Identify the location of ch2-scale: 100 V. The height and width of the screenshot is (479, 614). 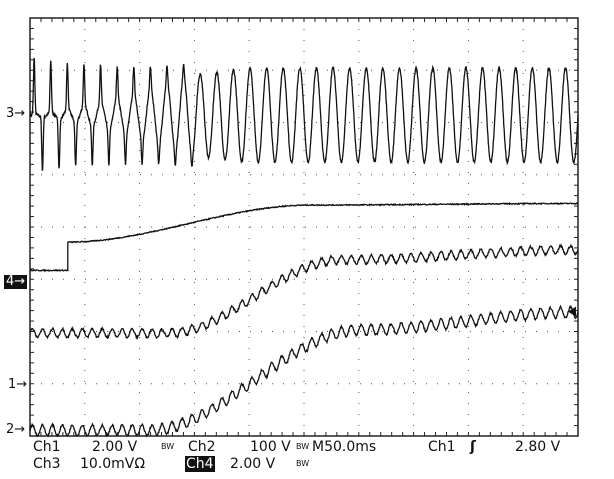
(270, 447).